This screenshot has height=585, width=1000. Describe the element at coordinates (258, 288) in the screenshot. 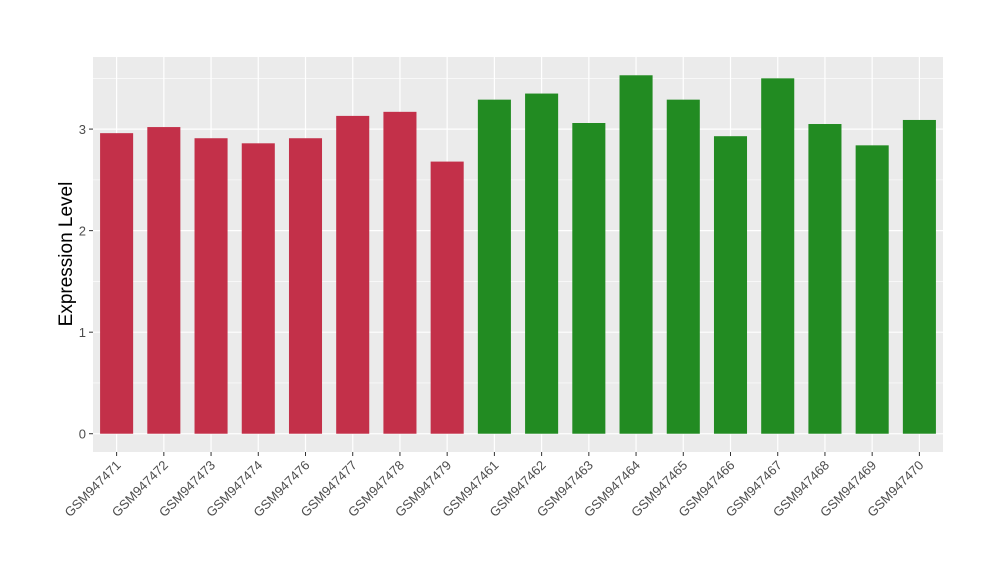

I see `bar-GSM947474` at that location.